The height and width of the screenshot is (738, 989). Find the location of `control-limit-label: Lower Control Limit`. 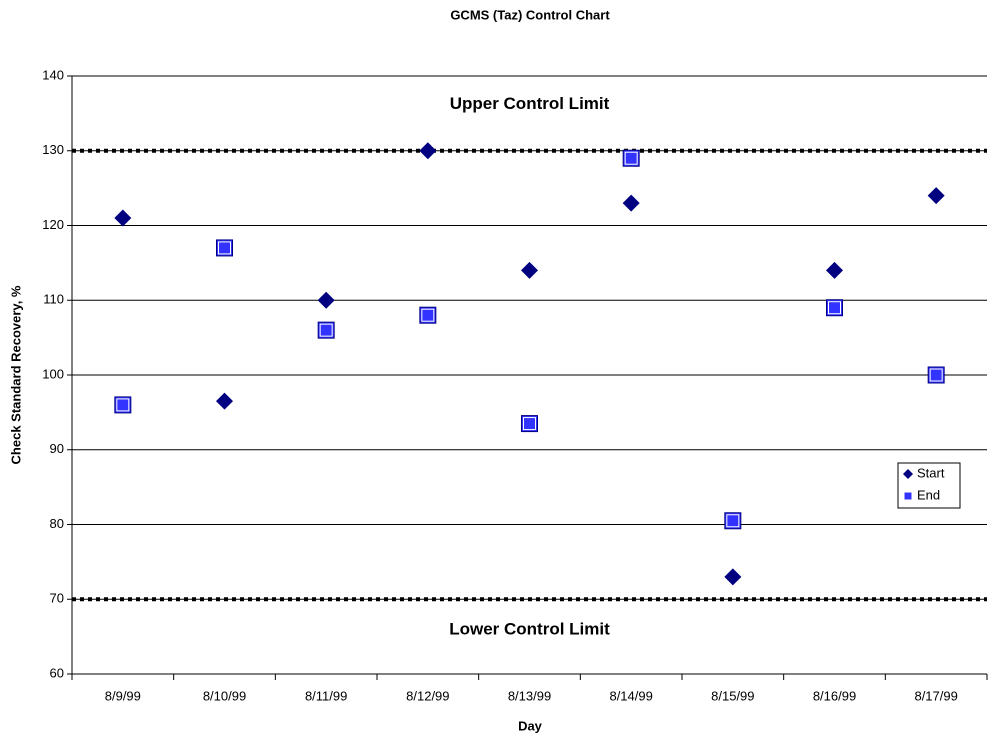

control-limit-label: Lower Control Limit is located at coordinates (529, 629).